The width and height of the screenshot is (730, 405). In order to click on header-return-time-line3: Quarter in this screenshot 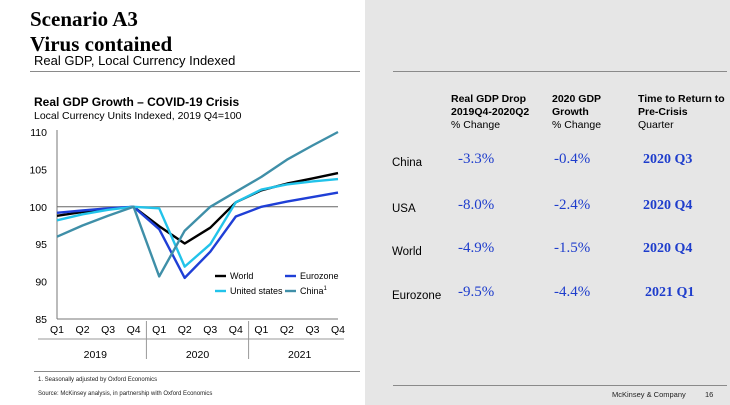, I will do `click(656, 125)`.